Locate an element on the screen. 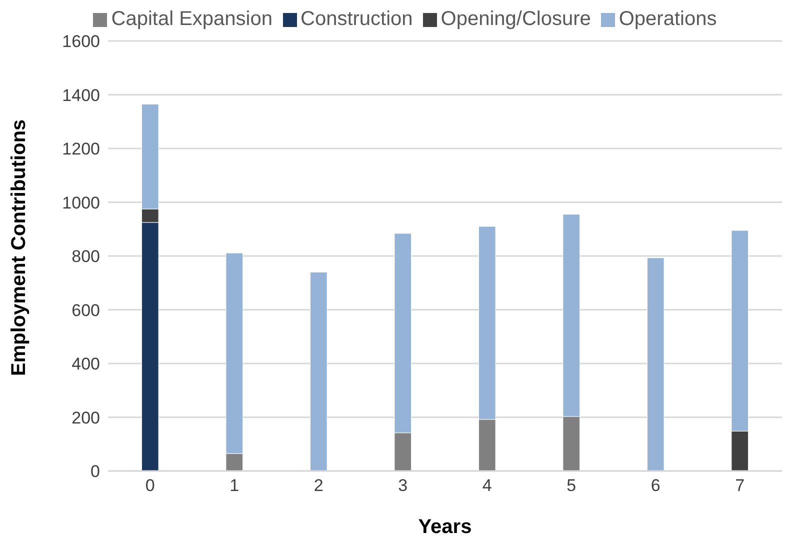  y-tick-label: 1600 is located at coordinates (81, 42).